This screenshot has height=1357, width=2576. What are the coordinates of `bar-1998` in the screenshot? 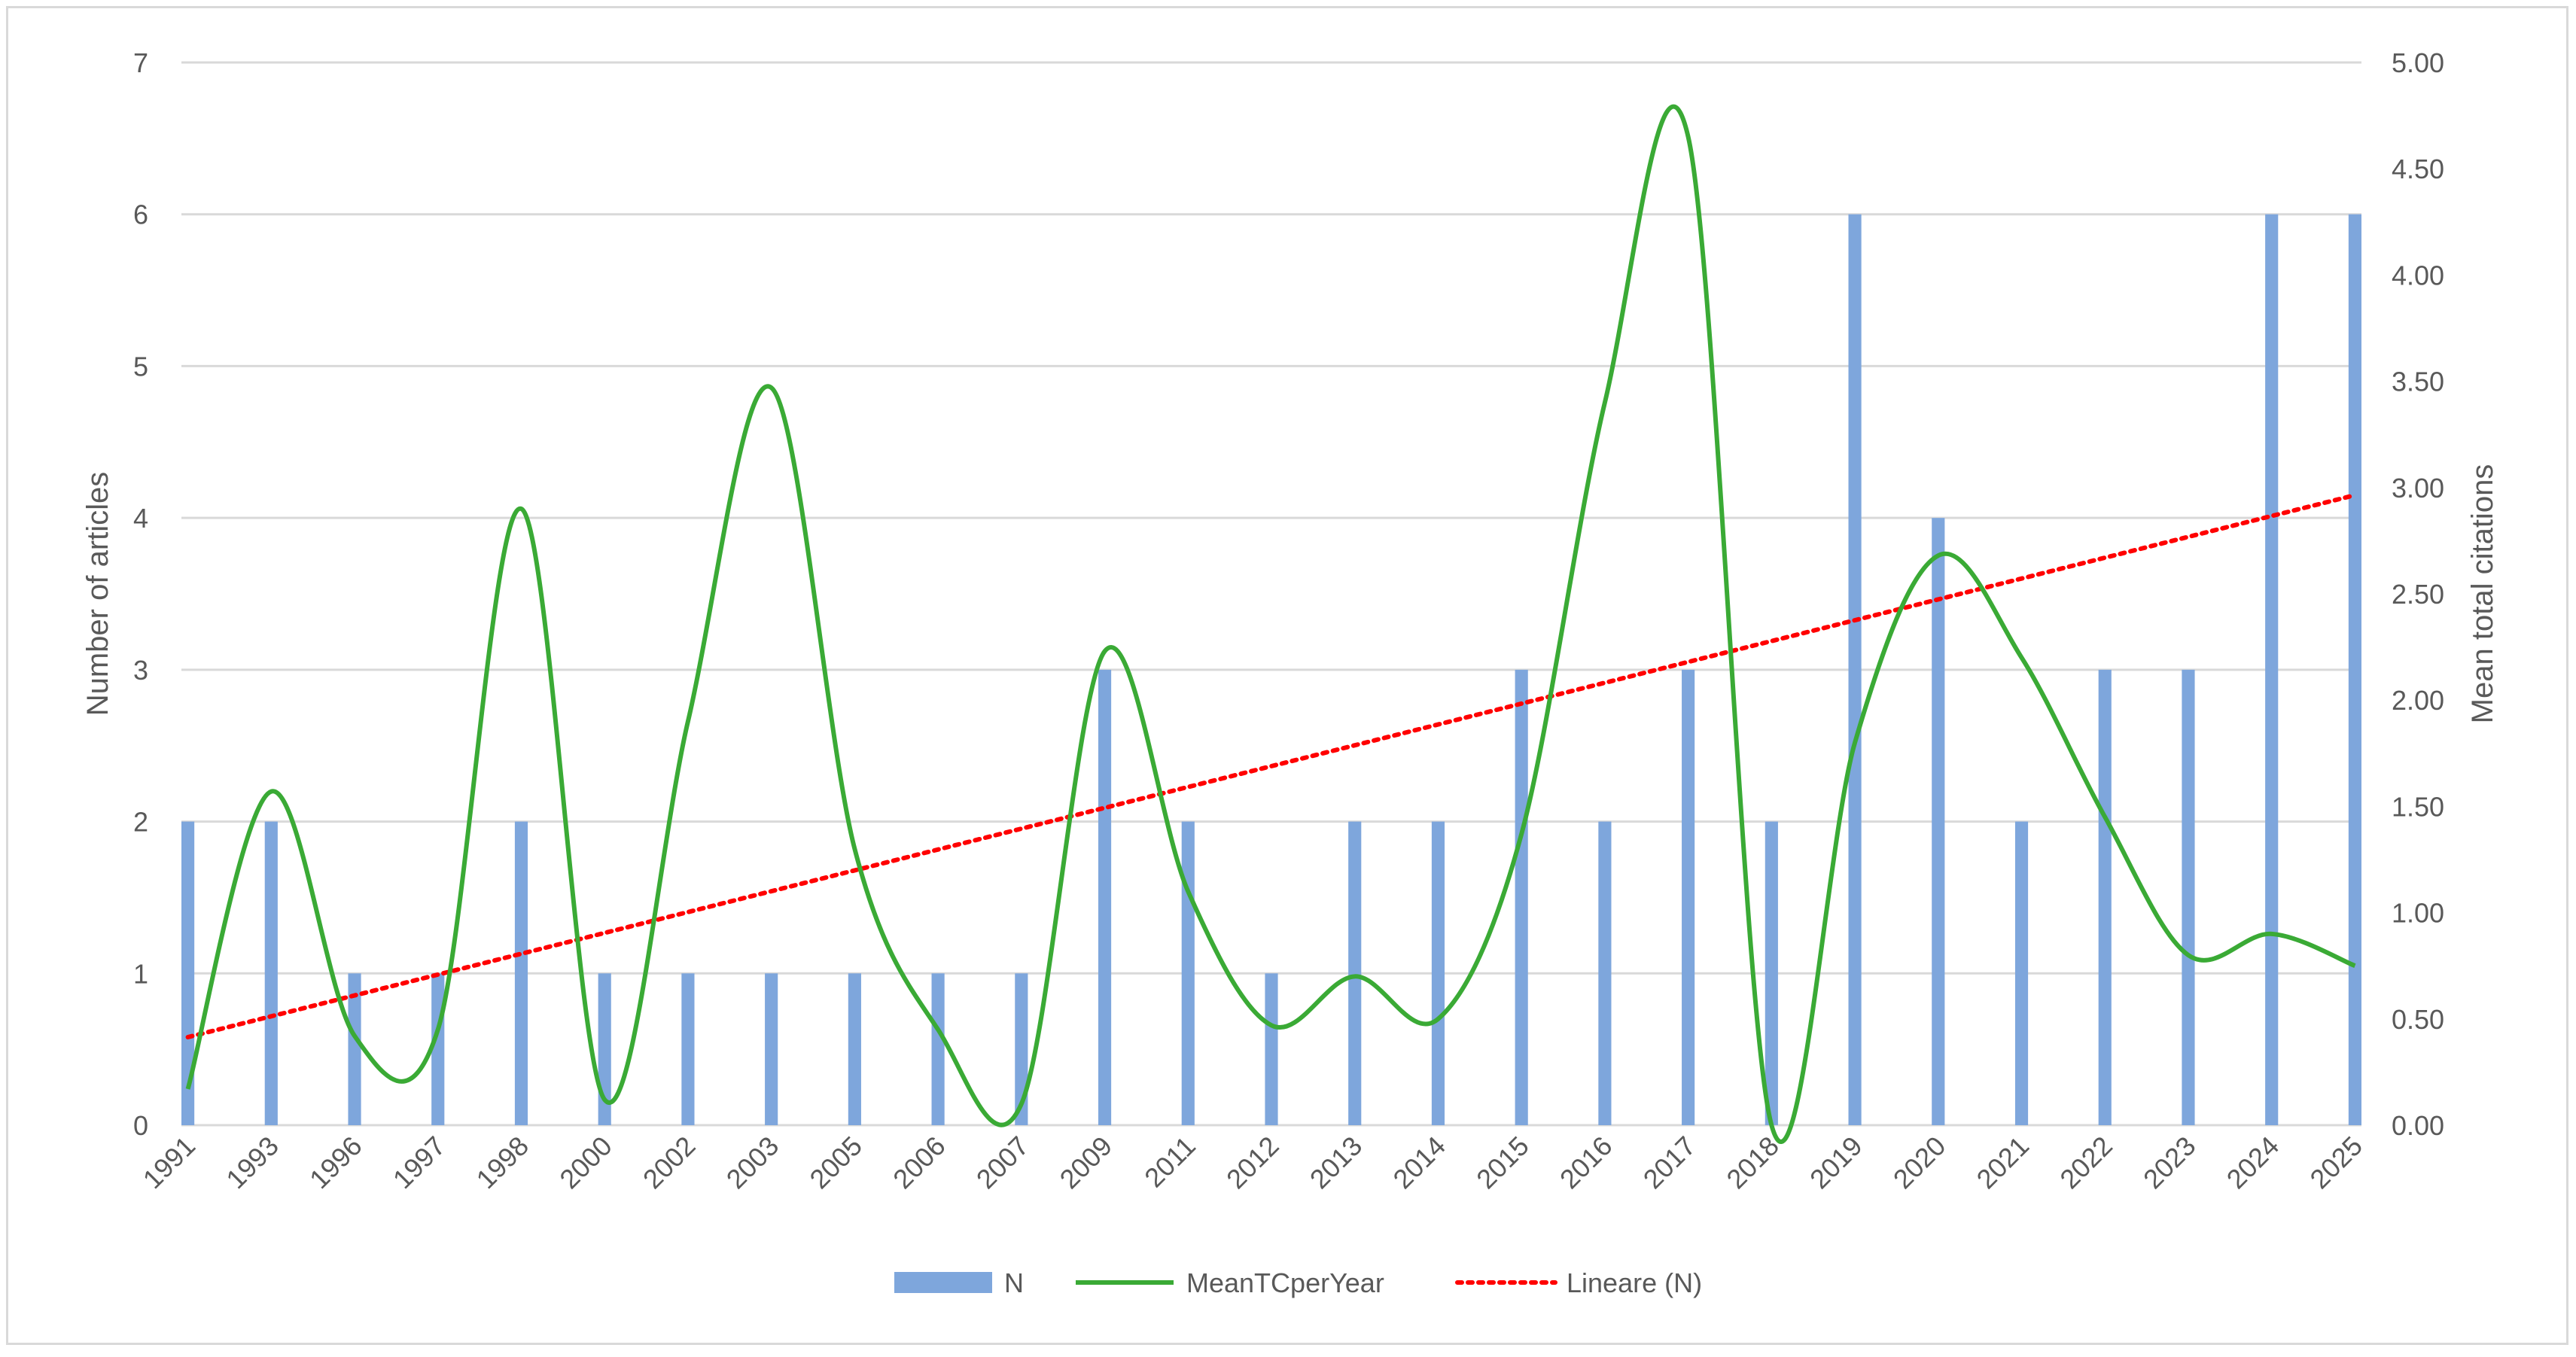 It's located at (521, 973).